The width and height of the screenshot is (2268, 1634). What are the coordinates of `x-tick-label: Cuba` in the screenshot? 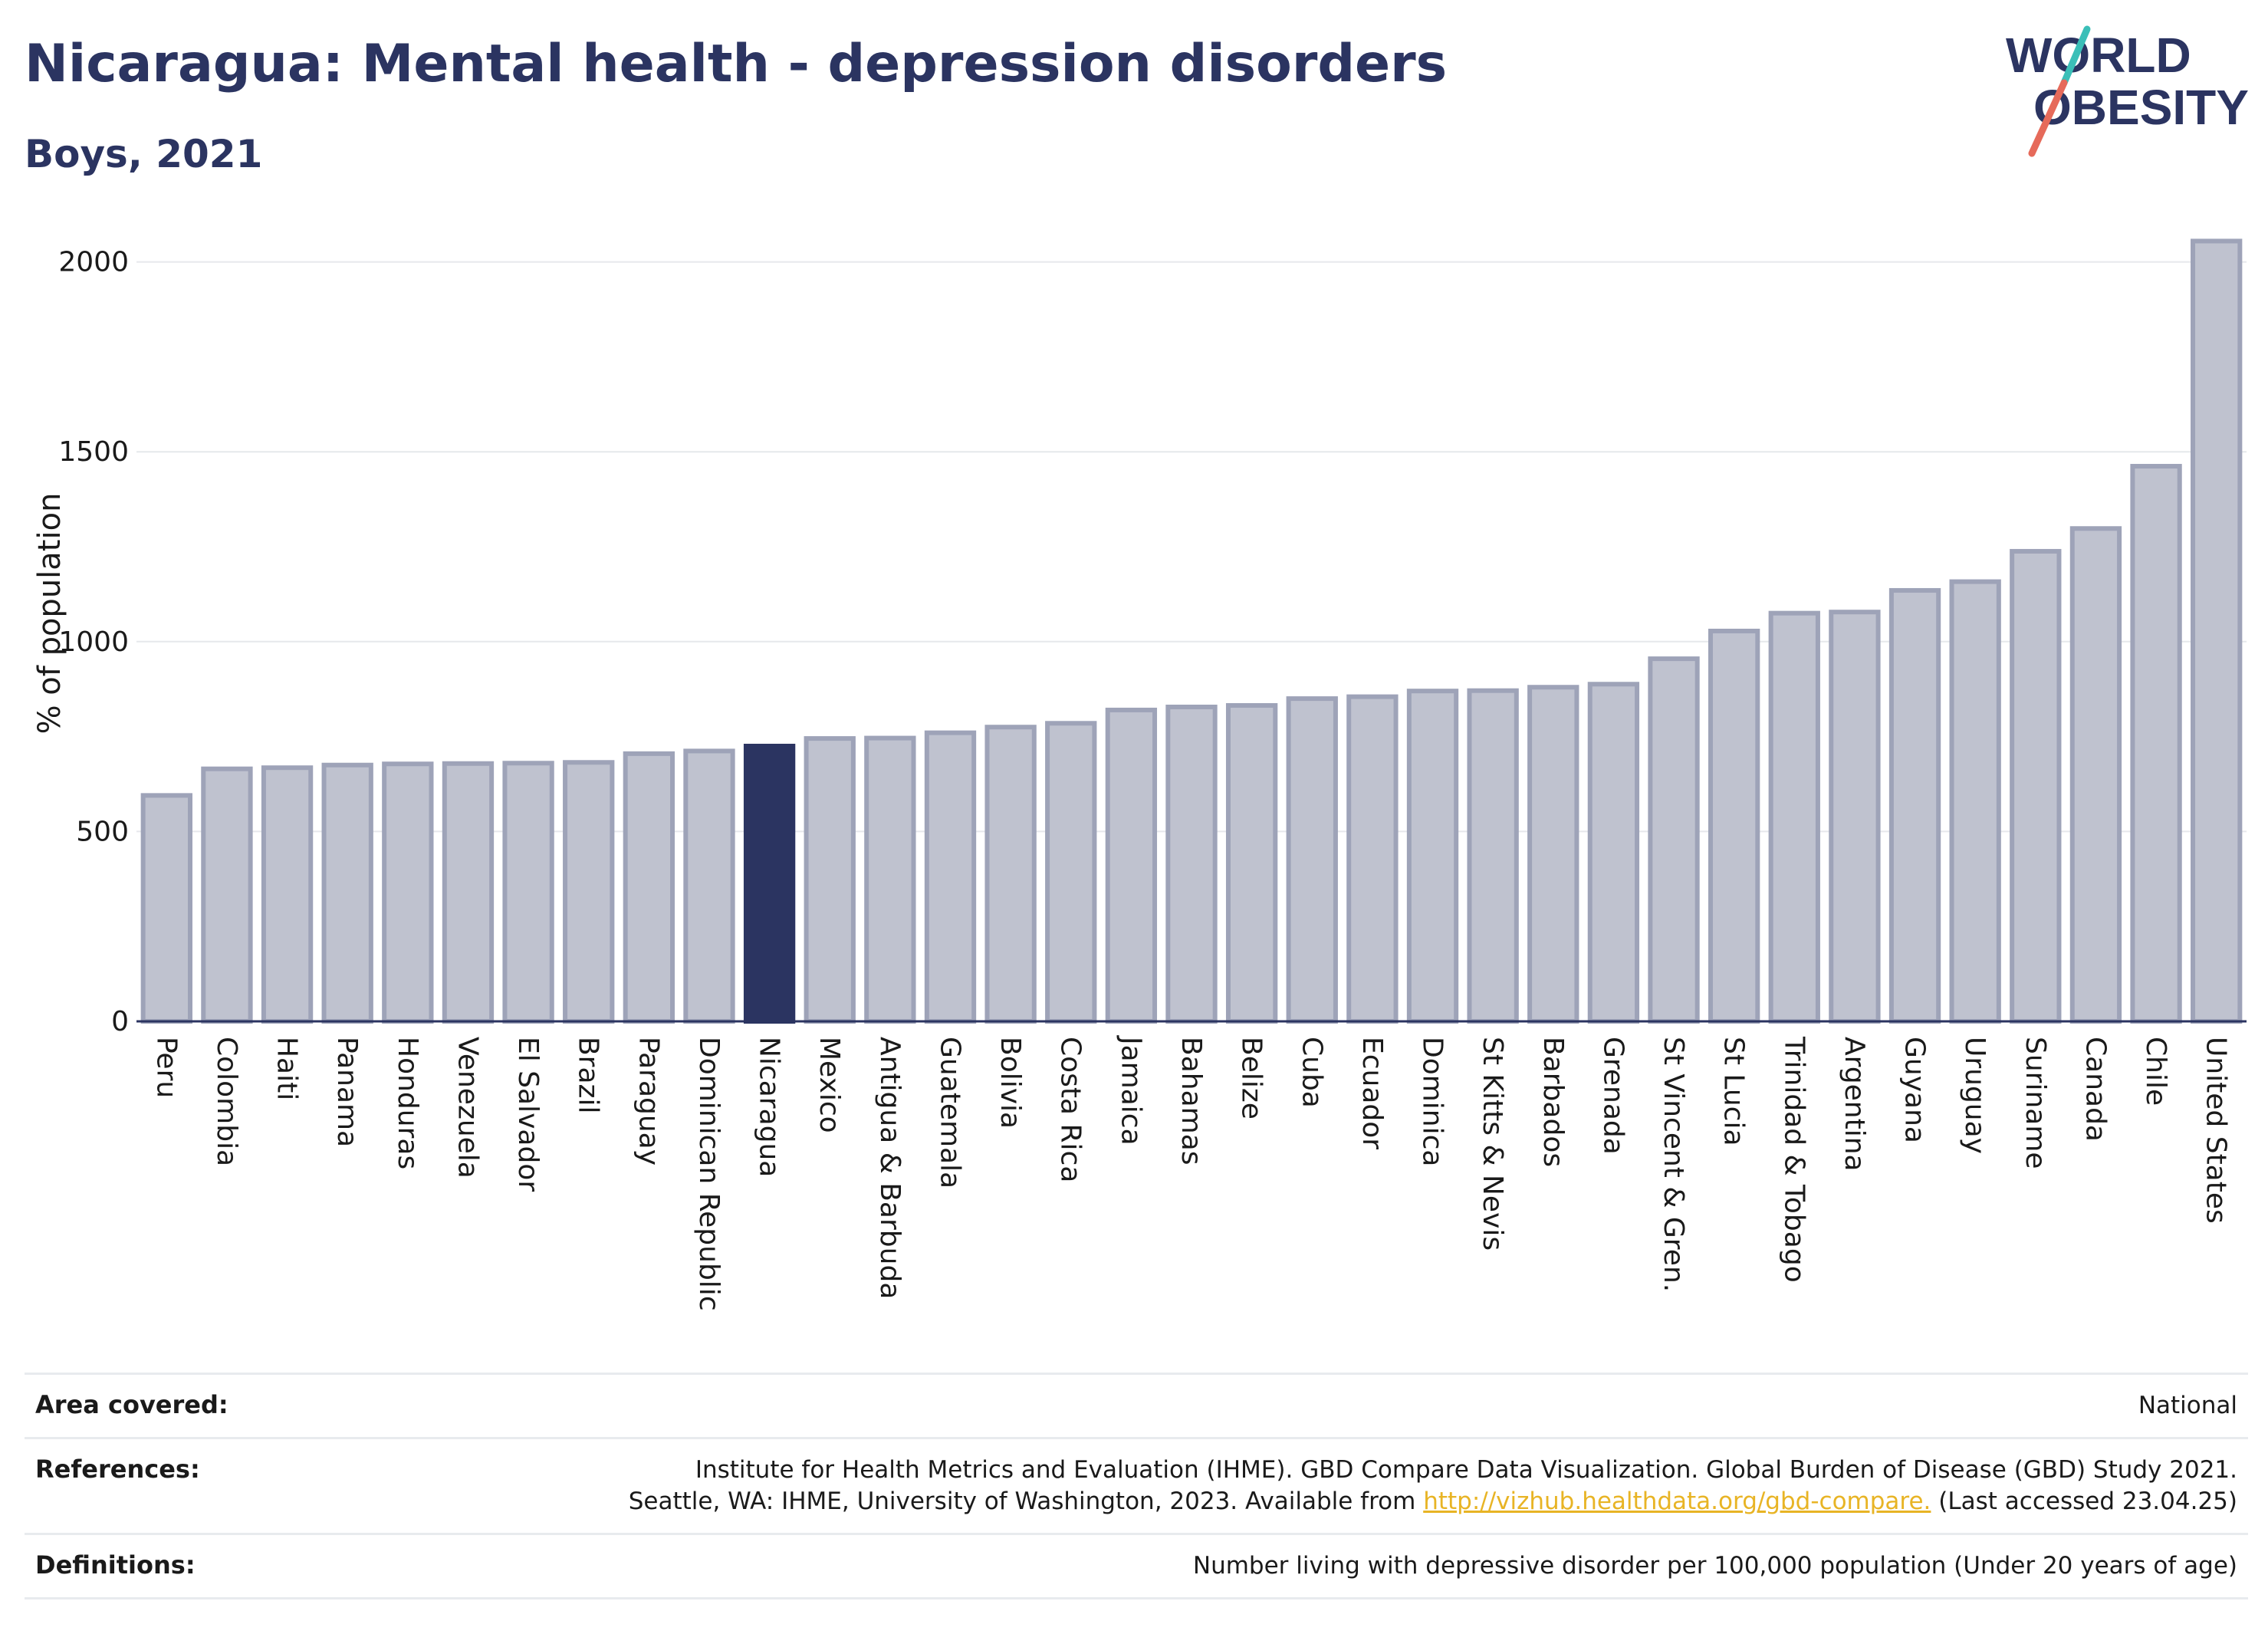 It's located at (1311, 1072).